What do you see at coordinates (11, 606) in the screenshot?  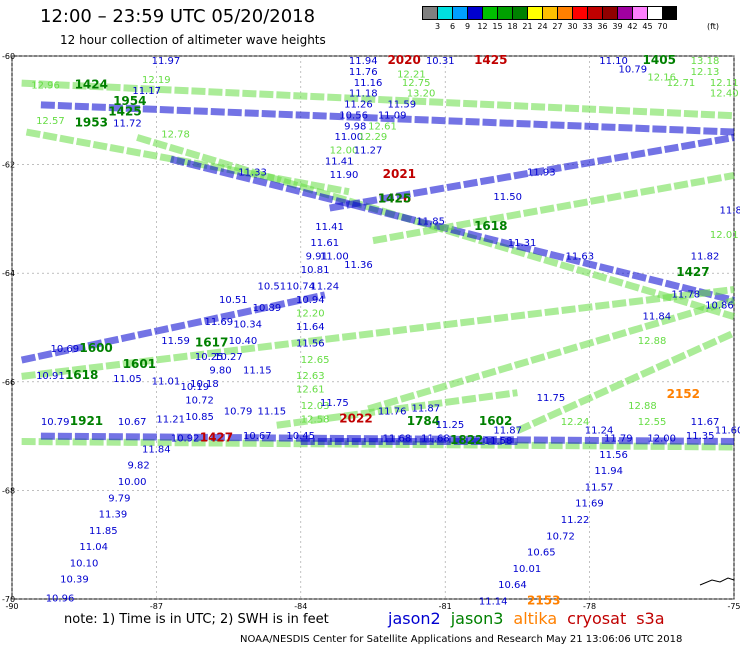 I see `x-tick-label: -90` at bounding box center [11, 606].